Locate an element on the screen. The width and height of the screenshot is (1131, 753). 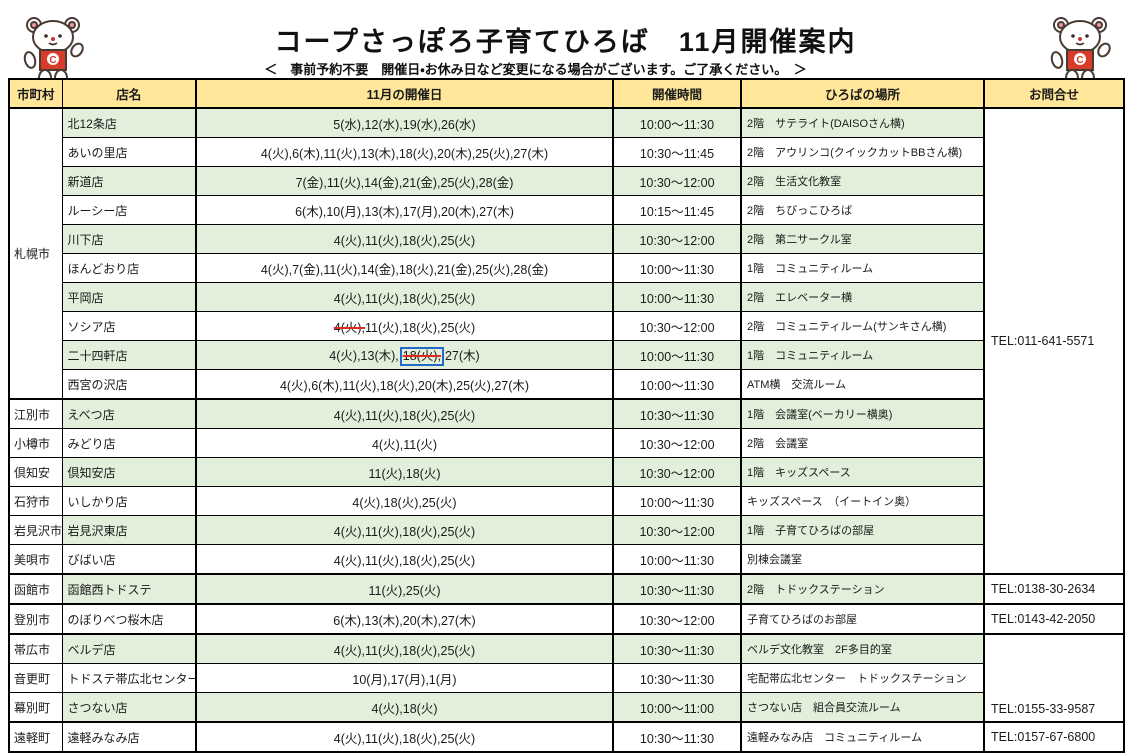
place-cell: 子育てひろばのお部屋 is located at coordinates (862, 619).